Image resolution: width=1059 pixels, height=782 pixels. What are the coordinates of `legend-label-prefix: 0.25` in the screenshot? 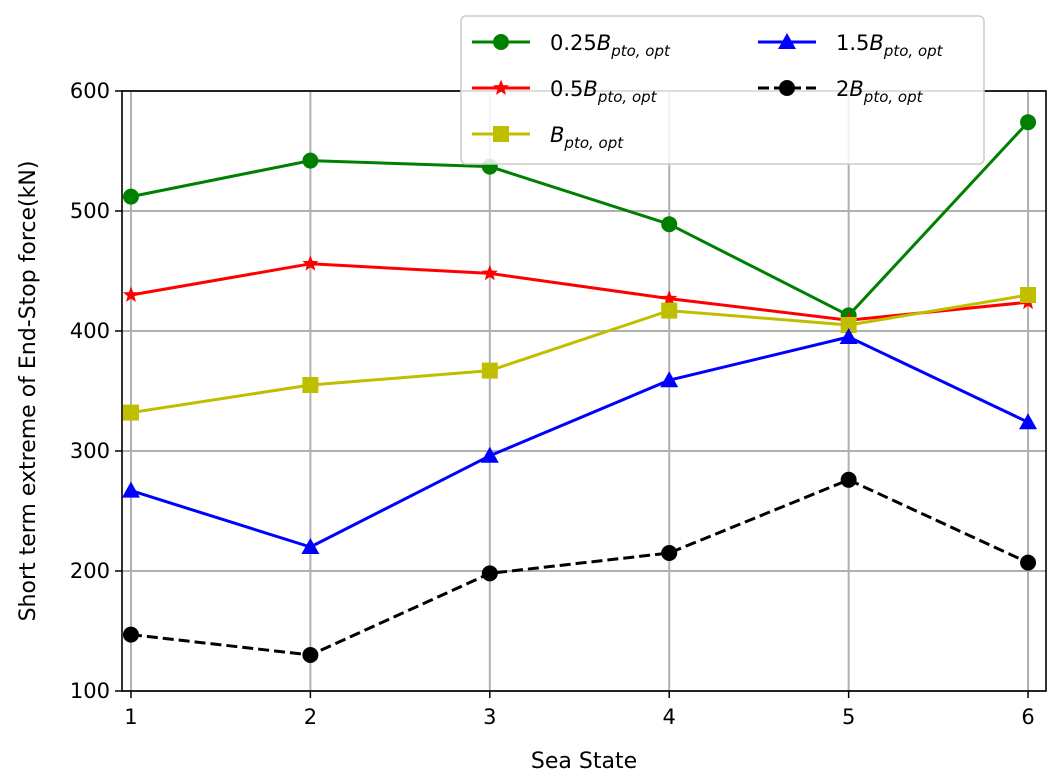 It's located at (573, 43).